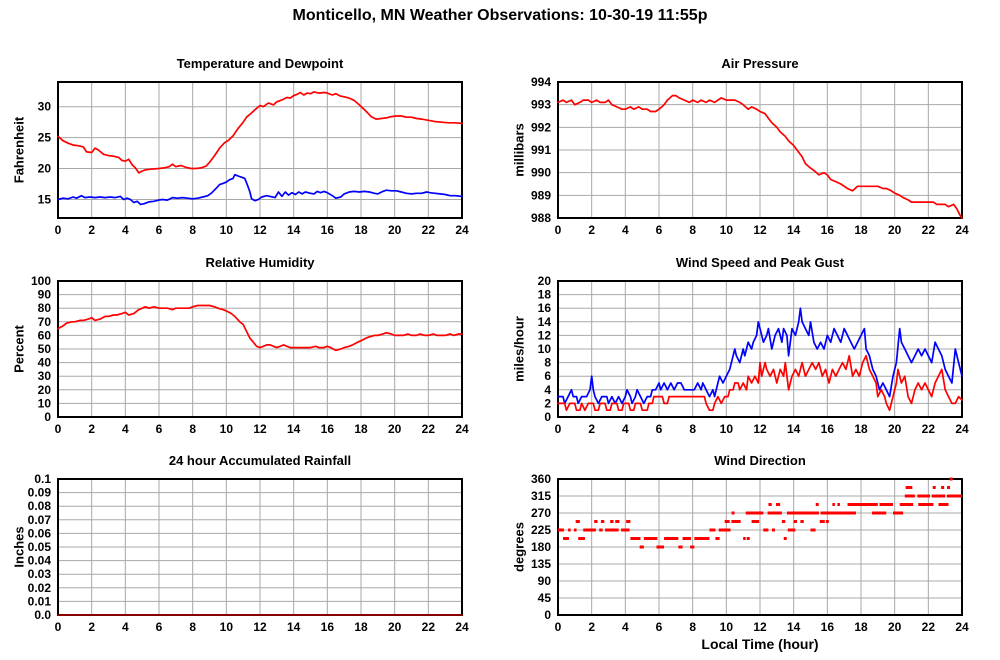 The width and height of the screenshot is (1000, 660). What do you see at coordinates (40, 520) in the screenshot?
I see `y-tick-label: 0.07` at bounding box center [40, 520].